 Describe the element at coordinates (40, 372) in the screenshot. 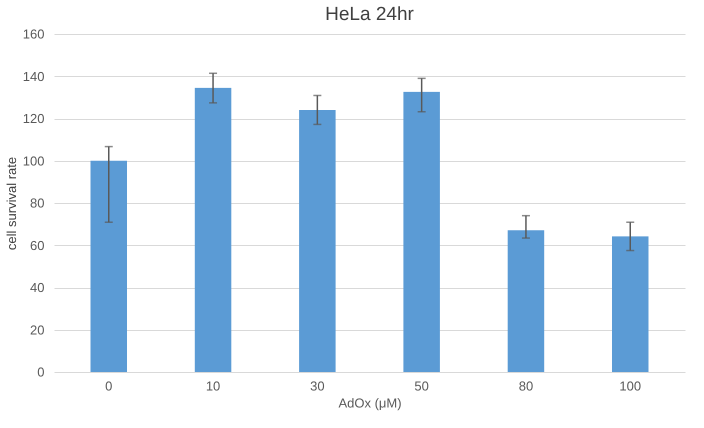

I see `y-tick-label: 0` at that location.